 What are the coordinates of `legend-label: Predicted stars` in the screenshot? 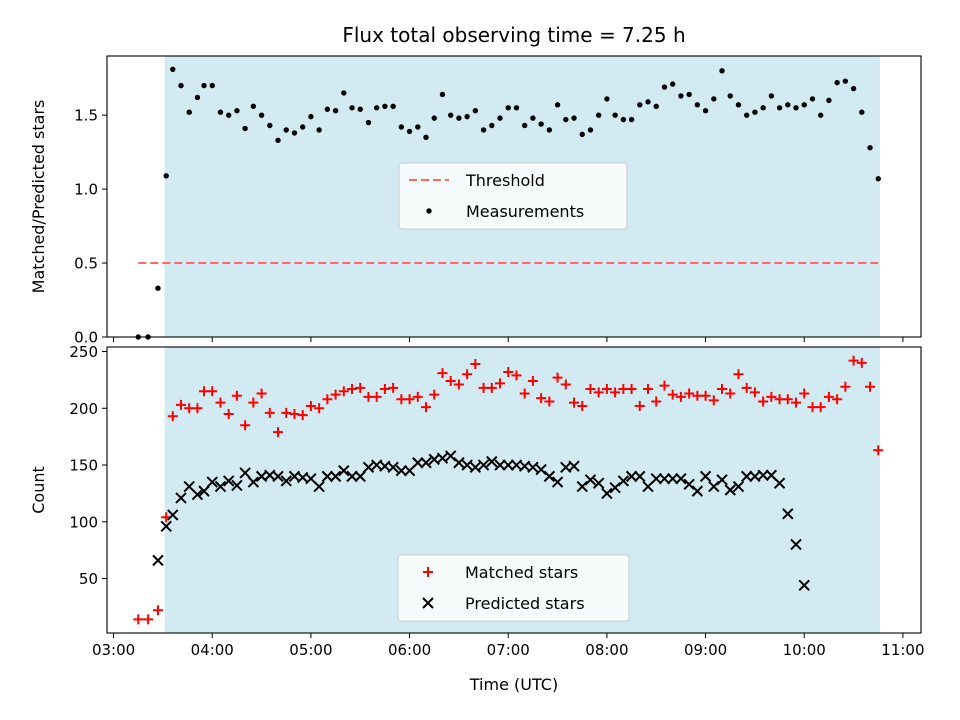 It's located at (525, 603).